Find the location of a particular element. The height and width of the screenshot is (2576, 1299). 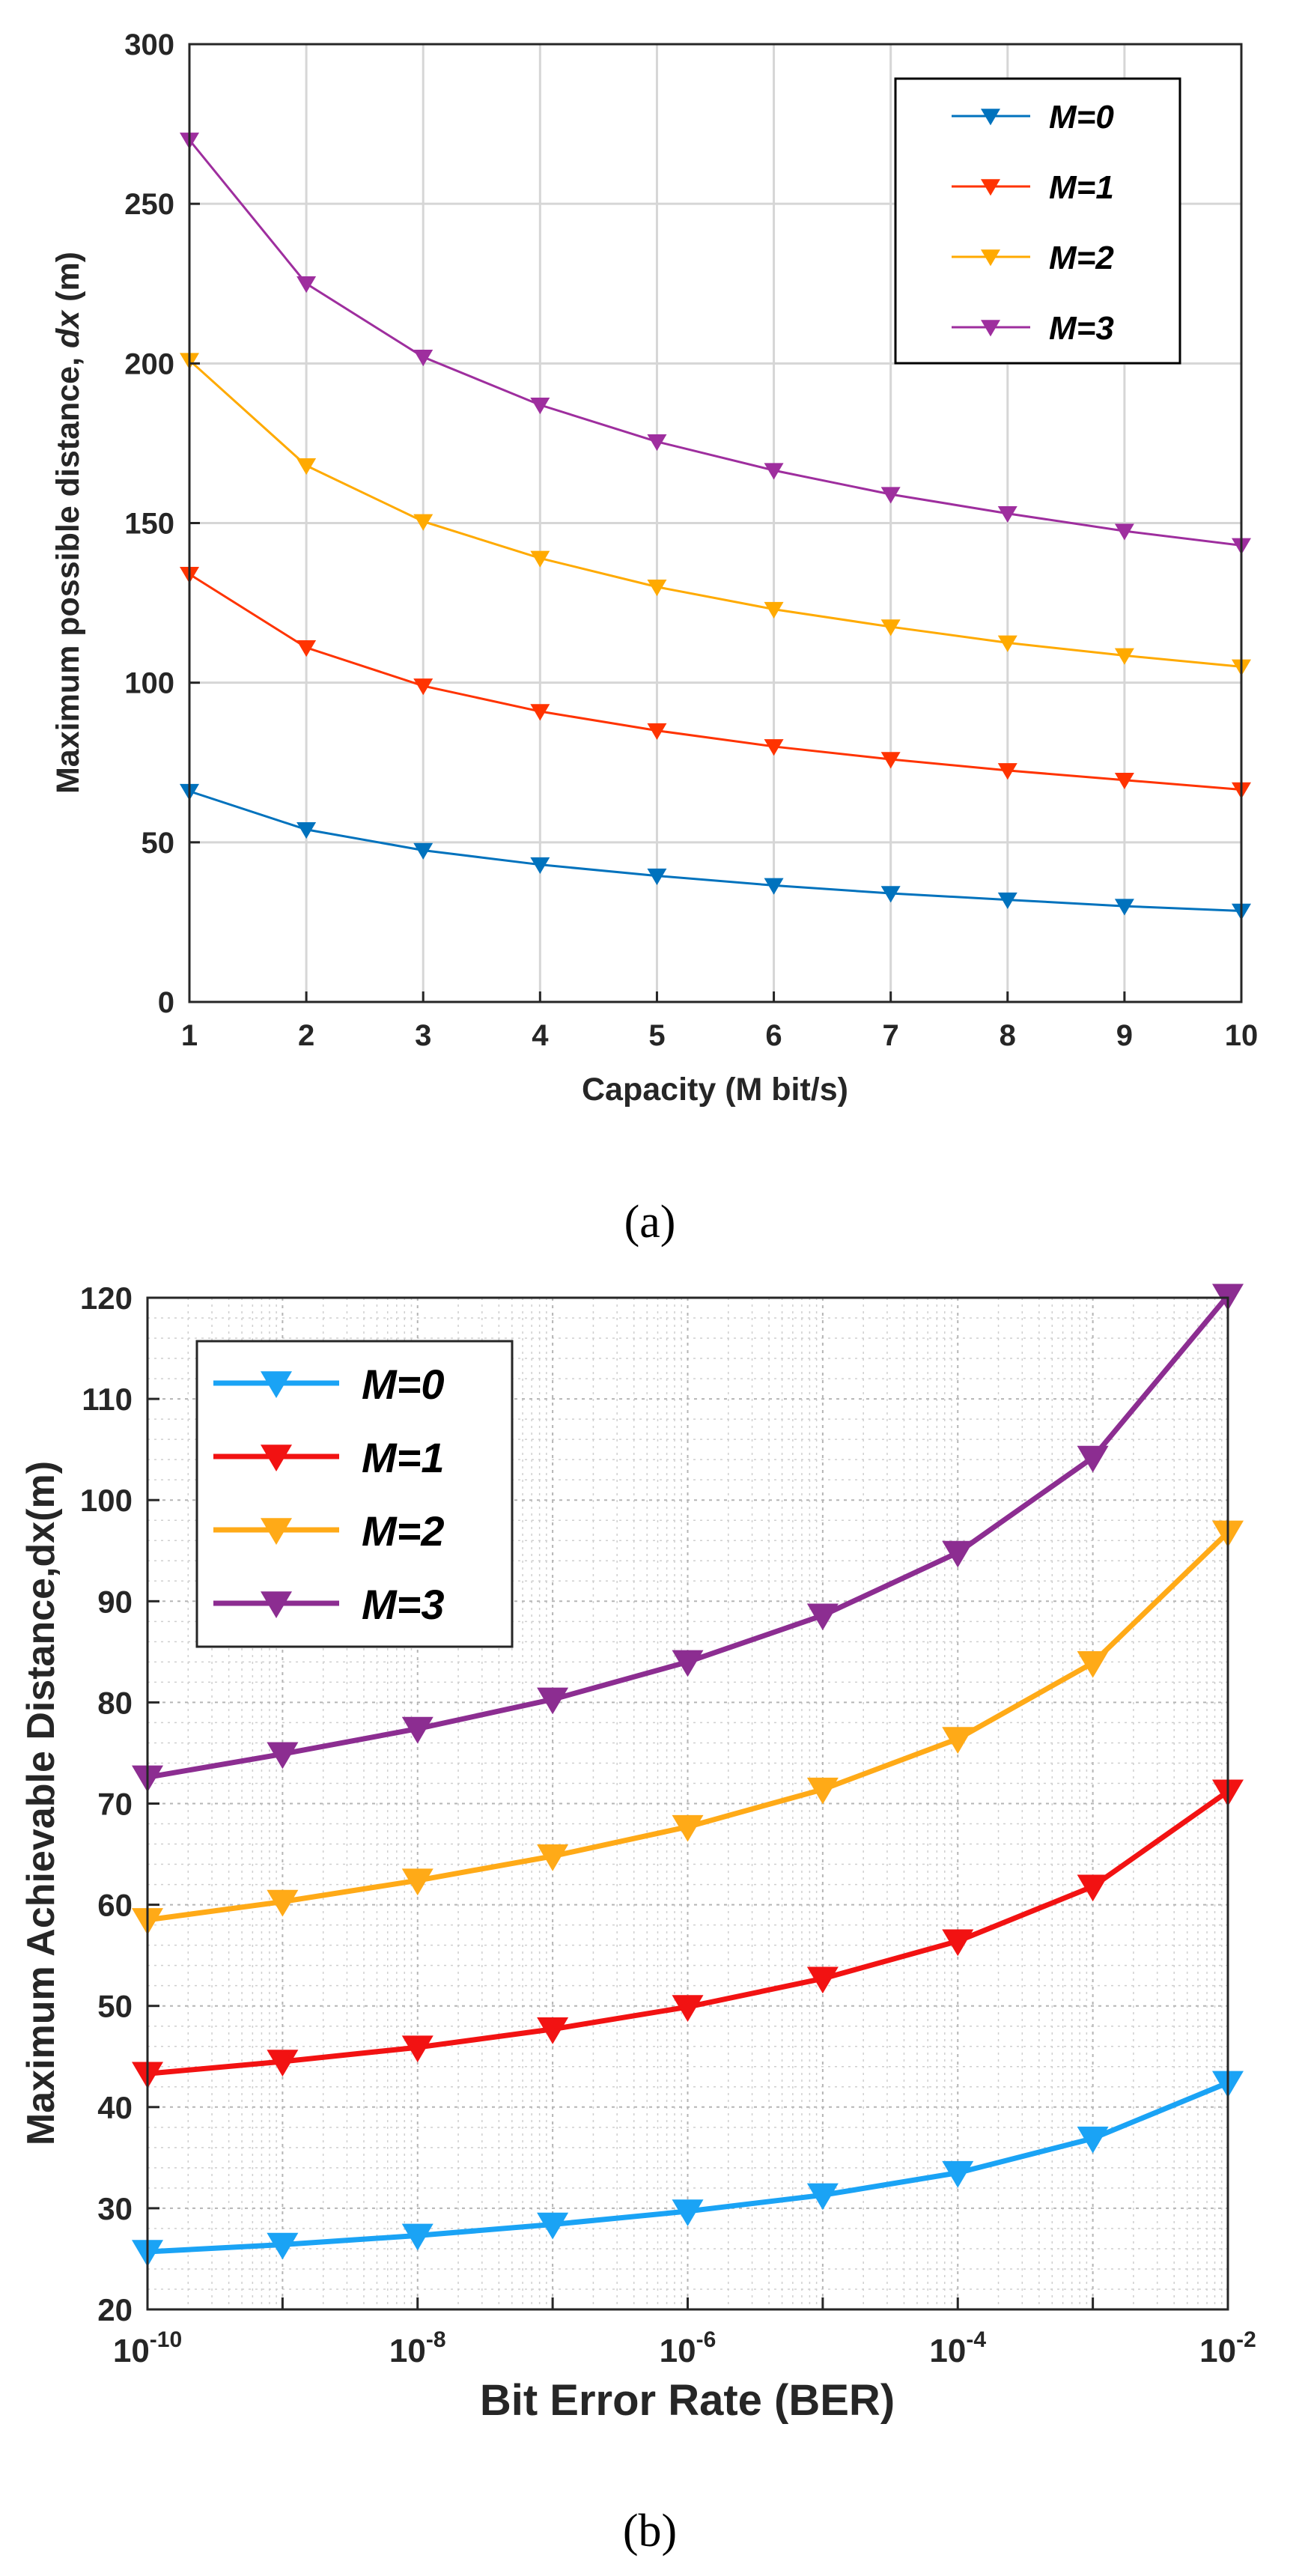

y-tick-label: 0 is located at coordinates (166, 1002).